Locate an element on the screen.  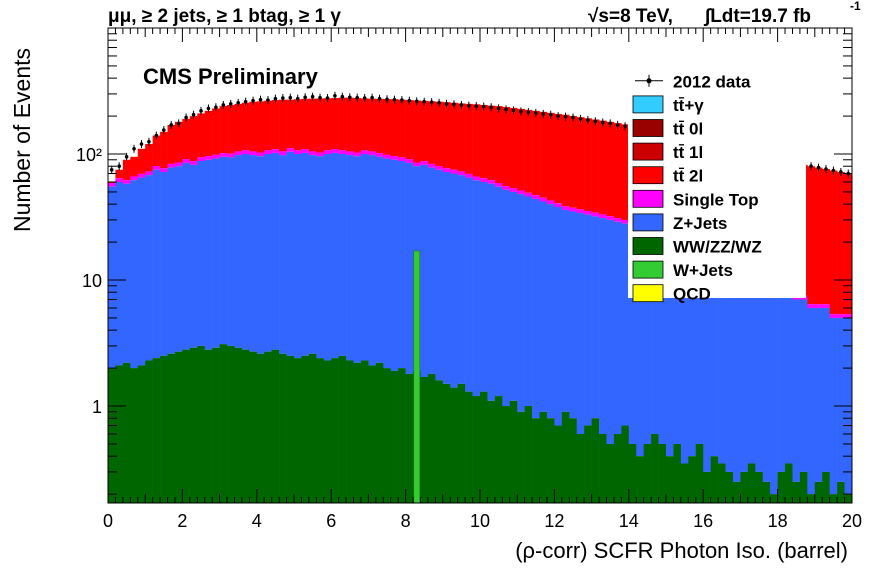
x-tick-label: 8 is located at coordinates (406, 521).